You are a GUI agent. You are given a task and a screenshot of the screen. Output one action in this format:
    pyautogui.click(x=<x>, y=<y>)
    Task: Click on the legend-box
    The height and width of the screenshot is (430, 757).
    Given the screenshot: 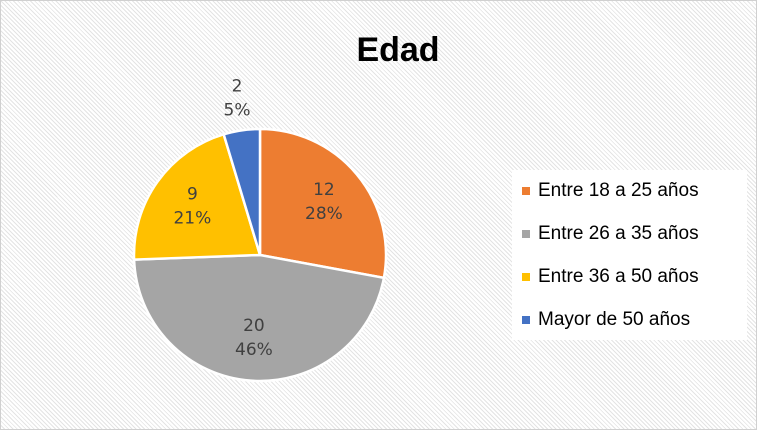 What is the action you would take?
    pyautogui.click(x=629, y=255)
    